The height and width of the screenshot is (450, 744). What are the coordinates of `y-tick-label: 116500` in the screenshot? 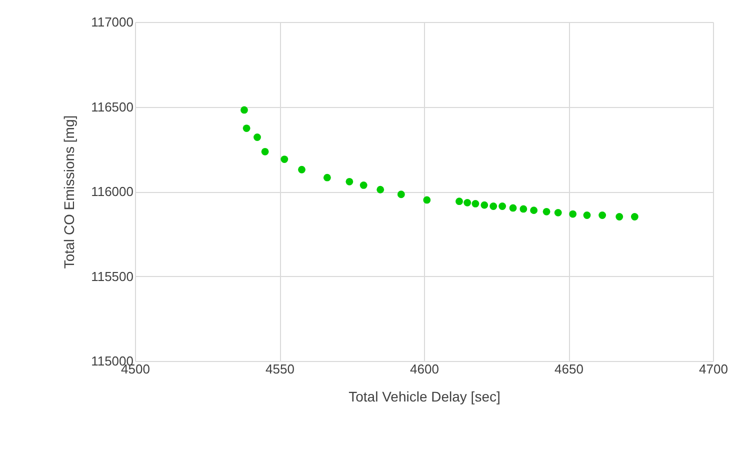 It's located at (112, 106).